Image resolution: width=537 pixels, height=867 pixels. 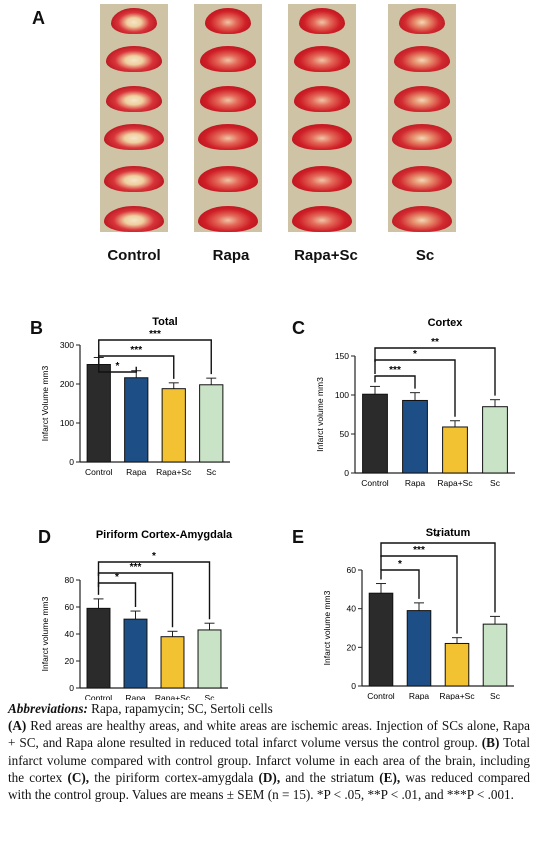 I want to click on panel-label-c: C, so click(x=298, y=328).